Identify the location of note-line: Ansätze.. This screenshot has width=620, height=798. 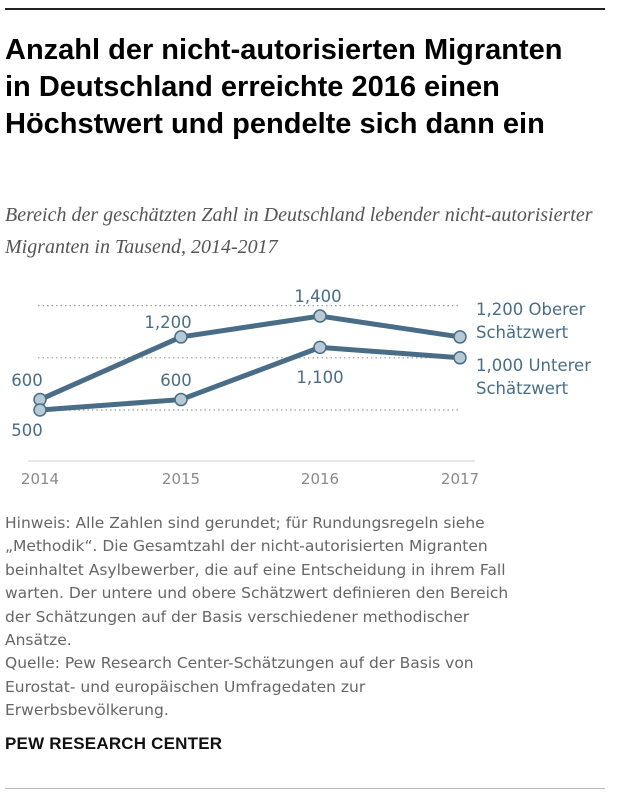
(38, 640).